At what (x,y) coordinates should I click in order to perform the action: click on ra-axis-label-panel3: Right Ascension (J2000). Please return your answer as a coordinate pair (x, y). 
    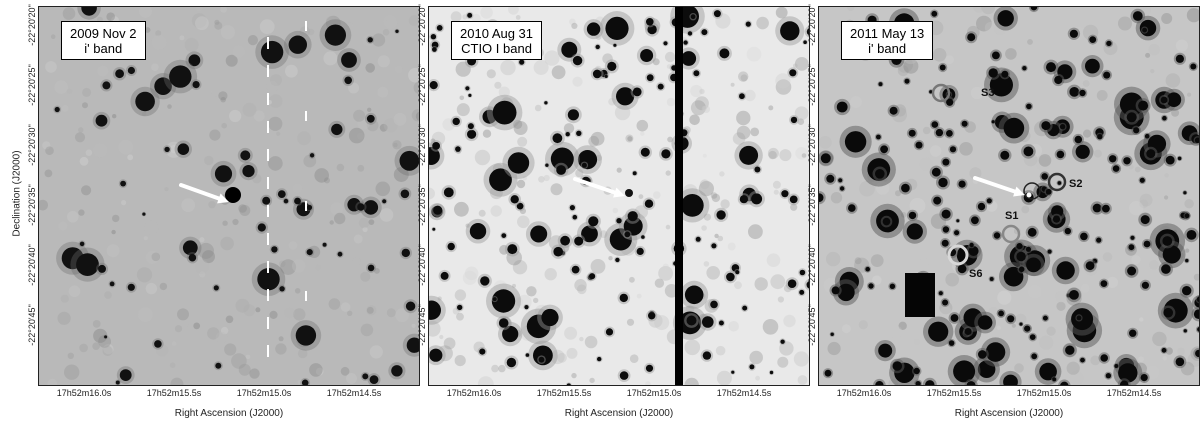
    Looking at the image, I should click on (1009, 413).